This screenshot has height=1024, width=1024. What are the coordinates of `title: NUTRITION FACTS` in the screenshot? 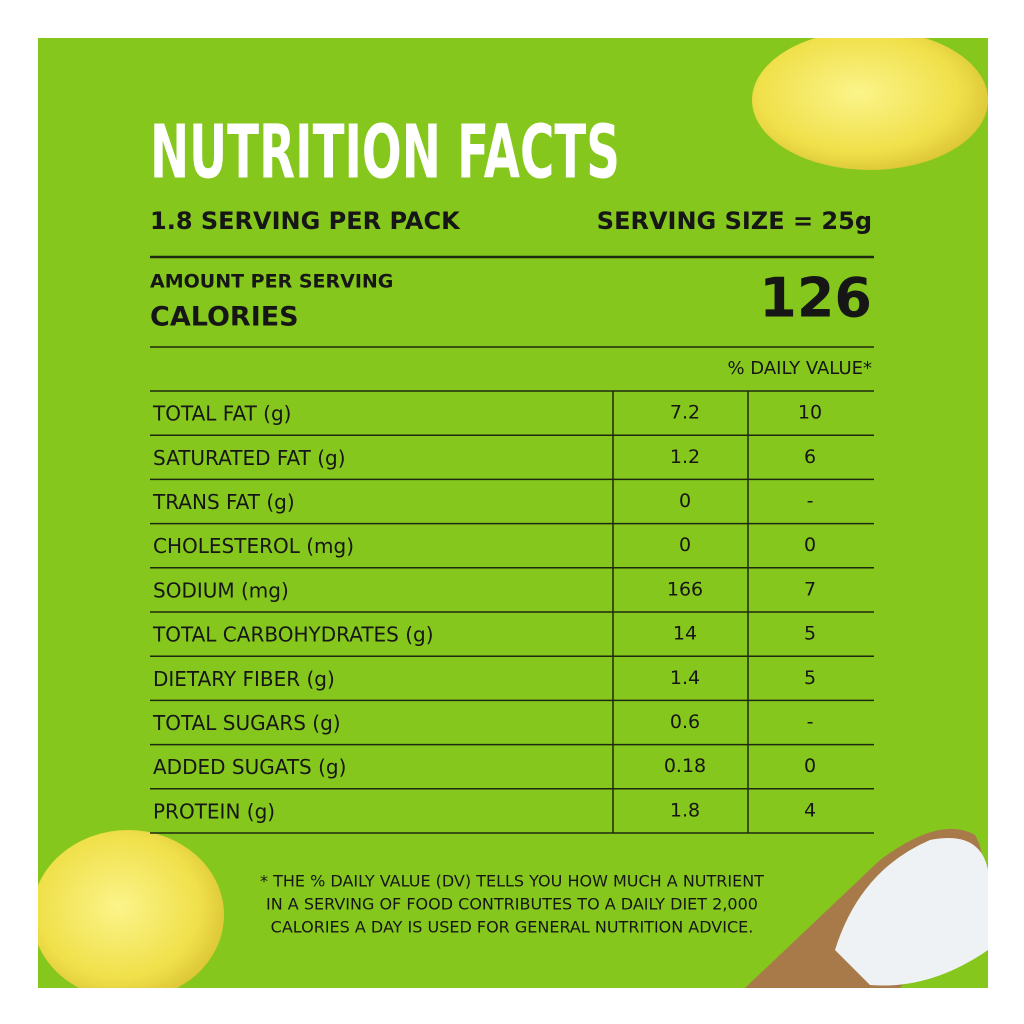 It's located at (385, 153).